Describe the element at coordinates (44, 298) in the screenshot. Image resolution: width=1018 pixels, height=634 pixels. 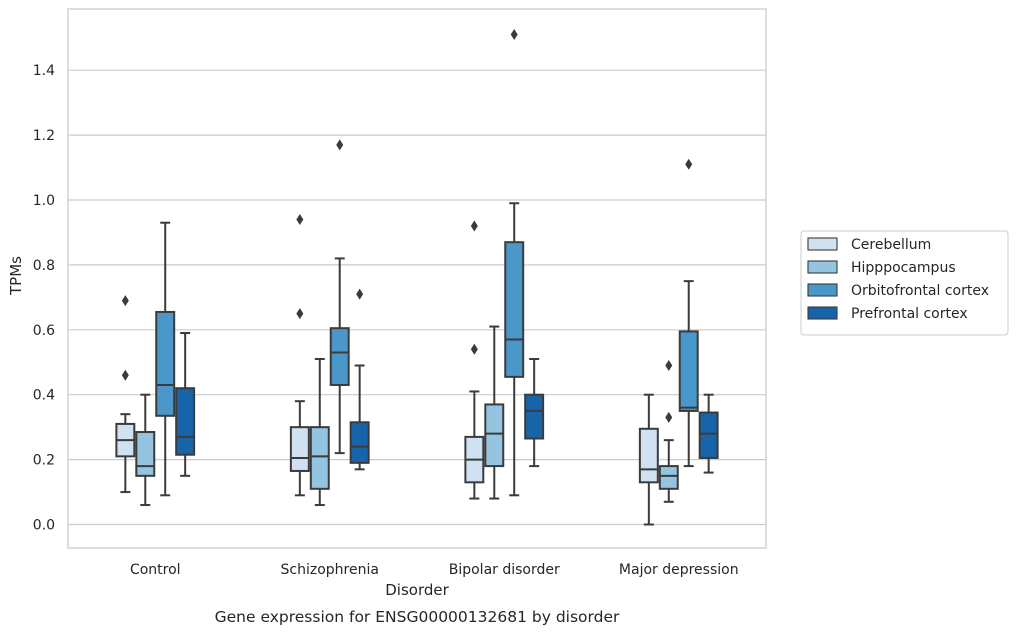
I see `y-tick-labels: 0.0 0.2 0.4 0.6 0.8 1.0 1.2 1.4` at that location.